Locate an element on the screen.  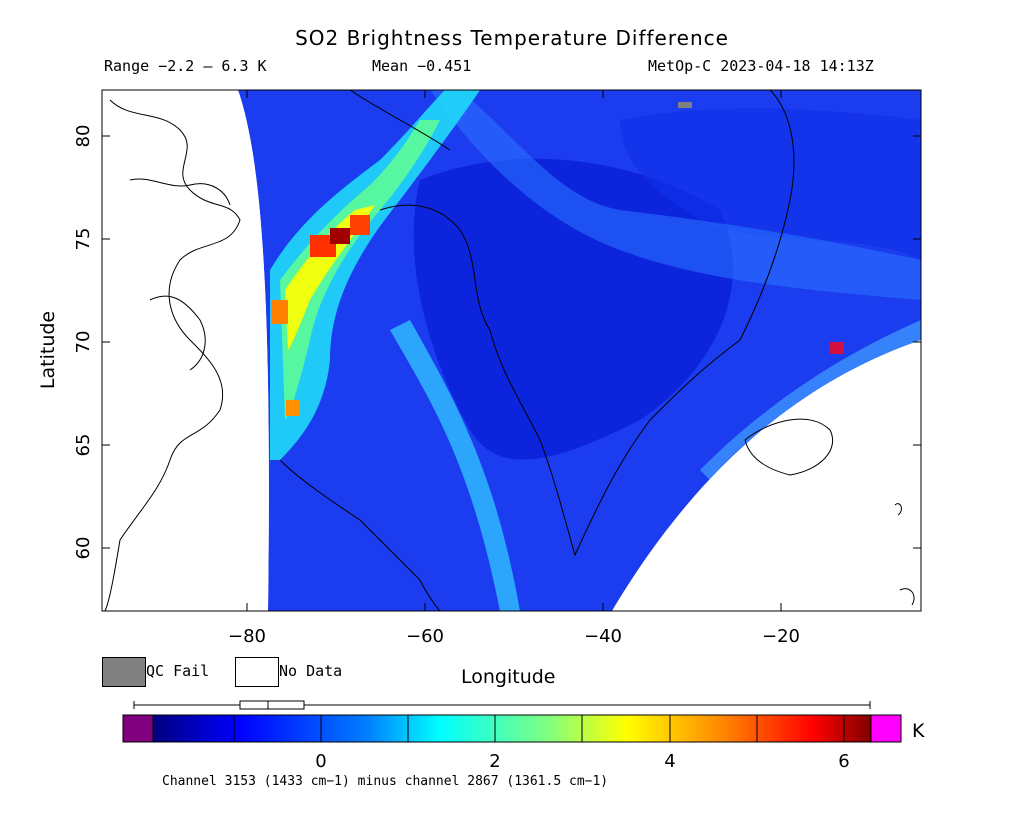
x-axis-label: Longitude is located at coordinates (508, 677).